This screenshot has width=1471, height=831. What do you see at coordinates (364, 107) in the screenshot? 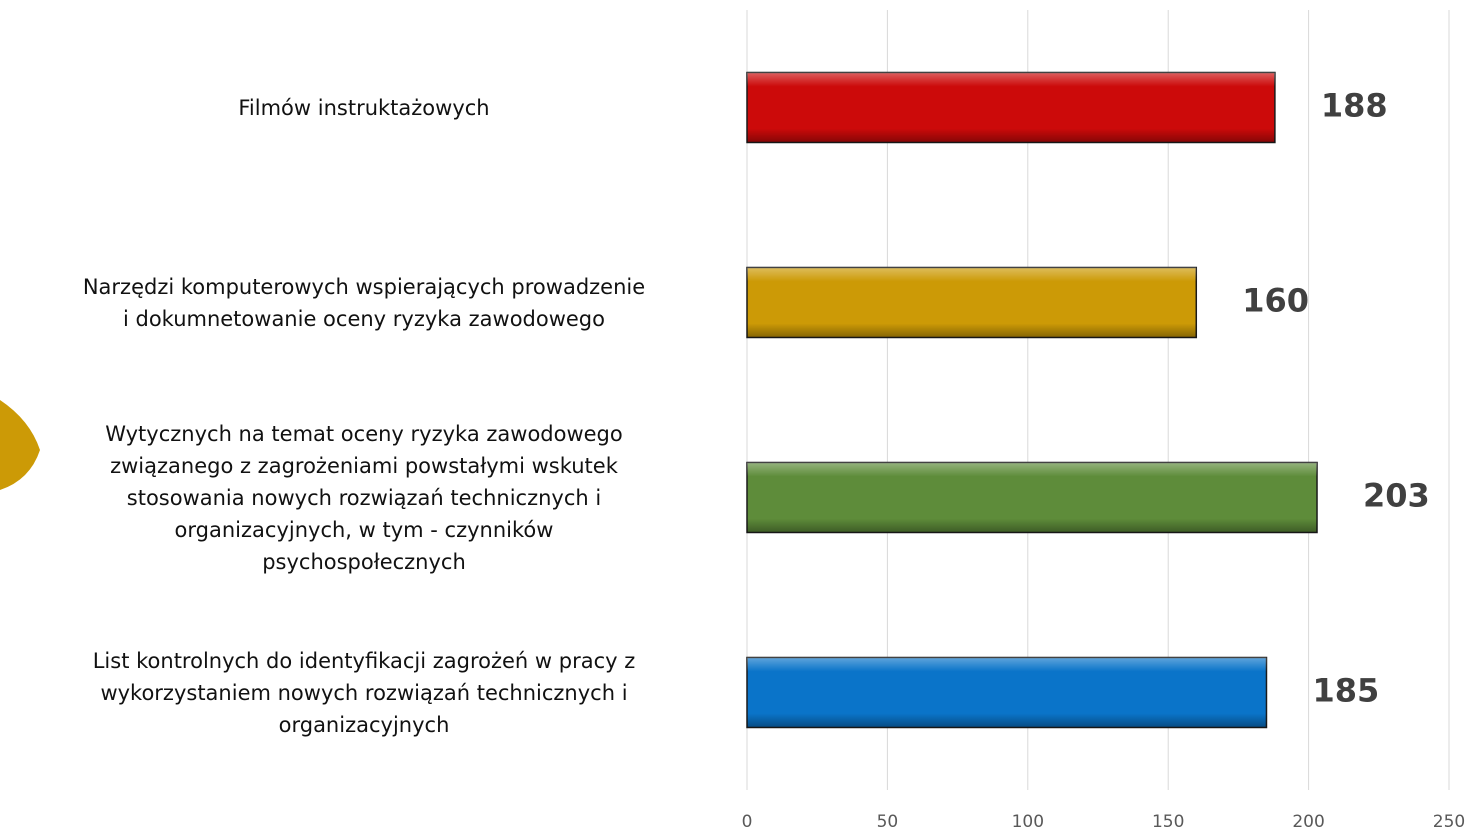
I see `category-label: Filmów instruktażowych` at bounding box center [364, 107].